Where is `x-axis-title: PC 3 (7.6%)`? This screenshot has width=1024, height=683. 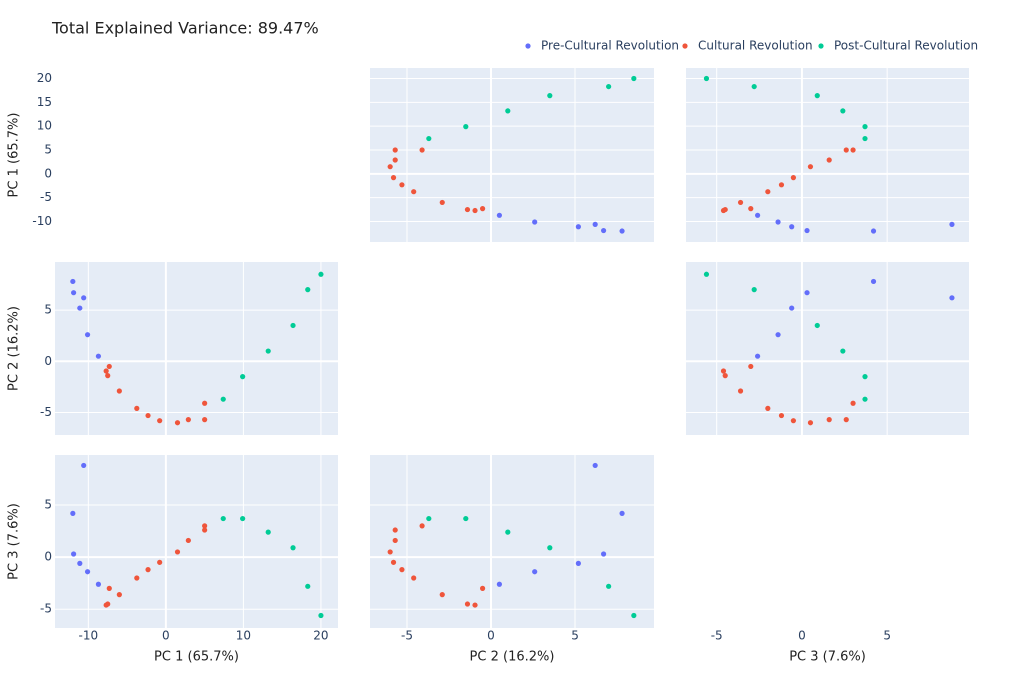
x-axis-title: PC 3 (7.6%) is located at coordinates (827, 657).